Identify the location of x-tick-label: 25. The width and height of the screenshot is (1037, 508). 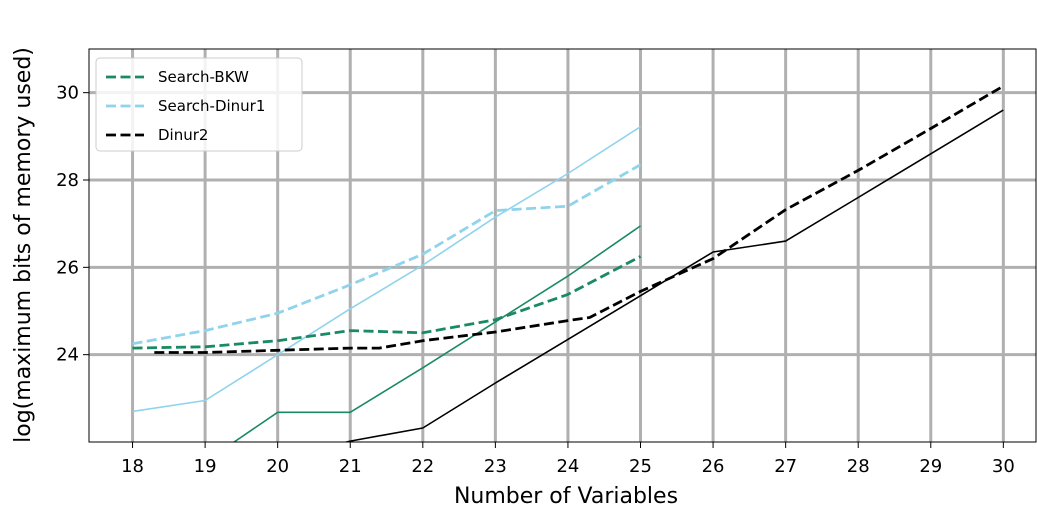
(640, 466).